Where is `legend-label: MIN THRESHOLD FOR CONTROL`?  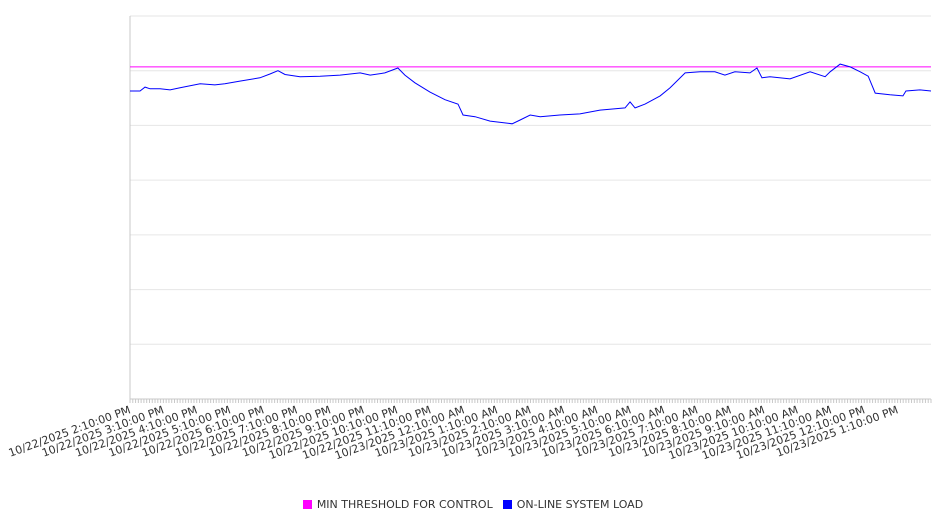 legend-label: MIN THRESHOLD FOR CONTROL is located at coordinates (404, 504).